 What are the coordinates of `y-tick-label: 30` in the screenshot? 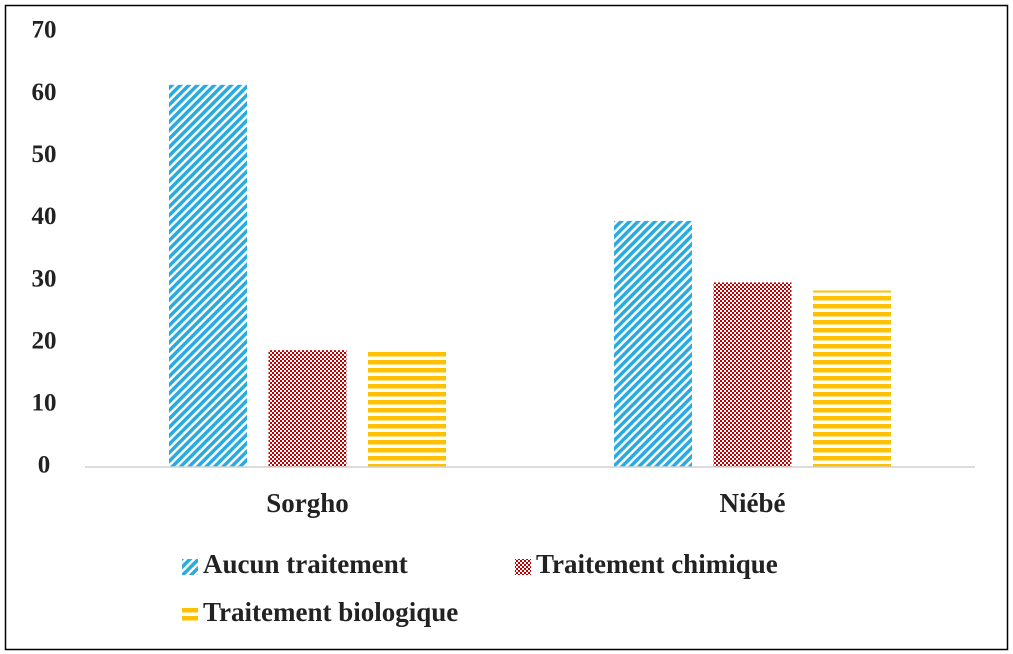 It's located at (44, 278).